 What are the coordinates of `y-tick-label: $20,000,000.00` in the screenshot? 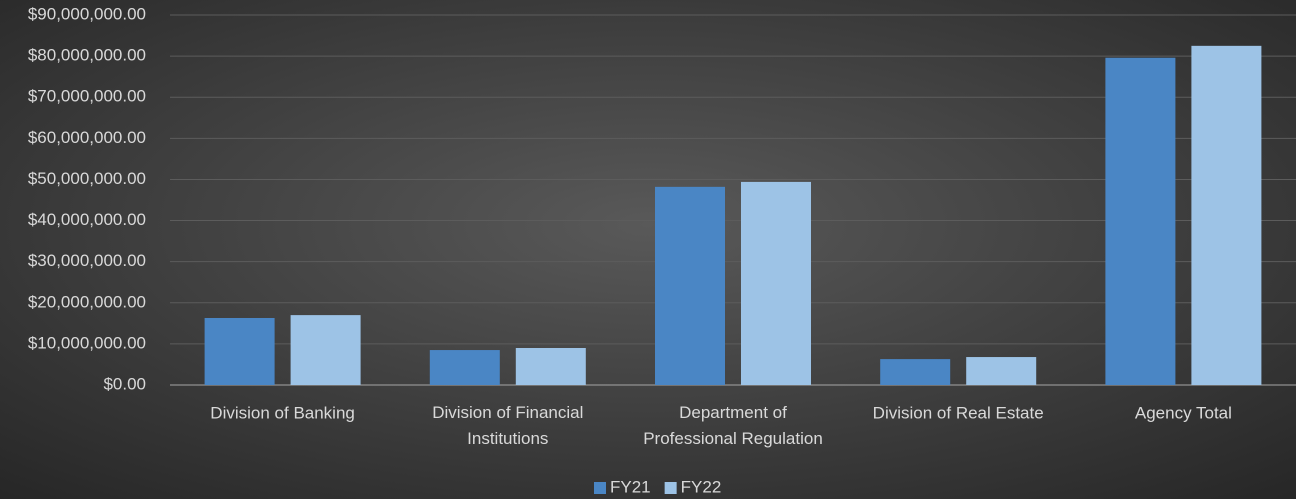 It's located at (87, 301).